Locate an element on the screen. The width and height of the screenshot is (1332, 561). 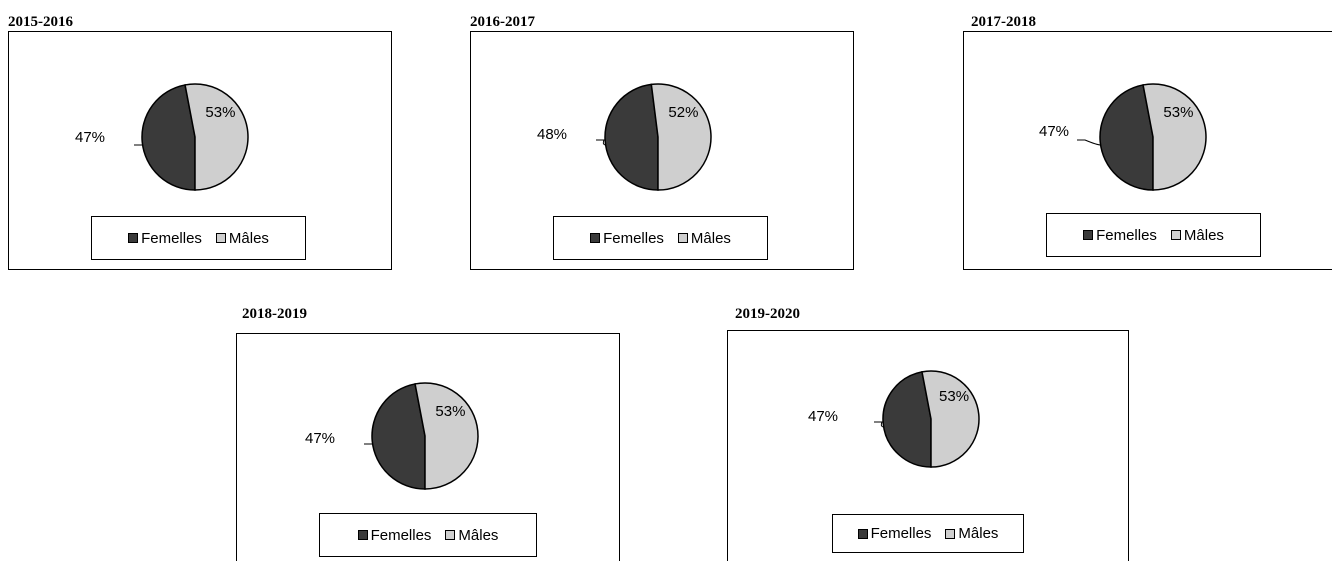
chart-title: 2016-2017 is located at coordinates (502, 22).